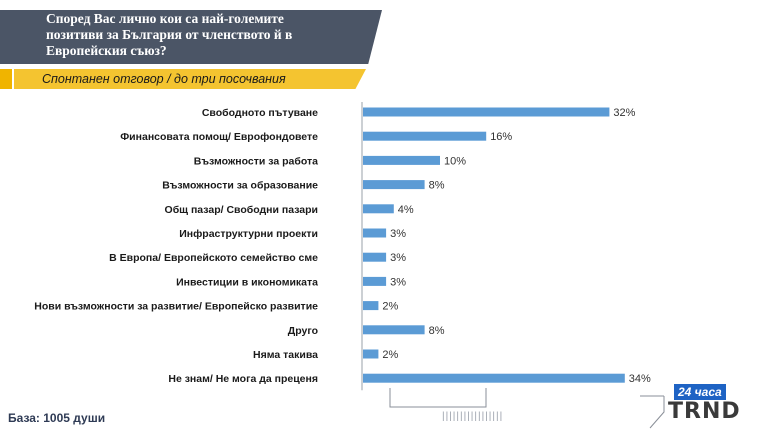  What do you see at coordinates (19, 37) in the screenshot?
I see `header-left-stripe` at bounding box center [19, 37].